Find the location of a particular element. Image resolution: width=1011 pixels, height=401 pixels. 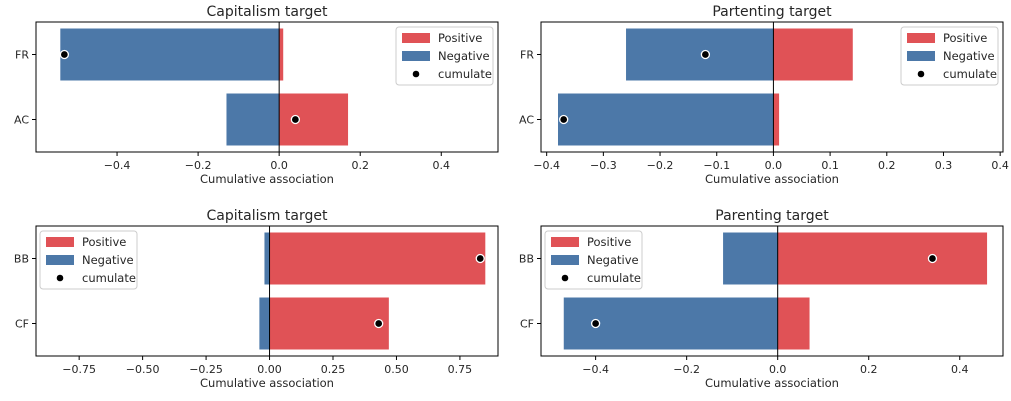

x-tick-label: 0.75 is located at coordinates (460, 369).